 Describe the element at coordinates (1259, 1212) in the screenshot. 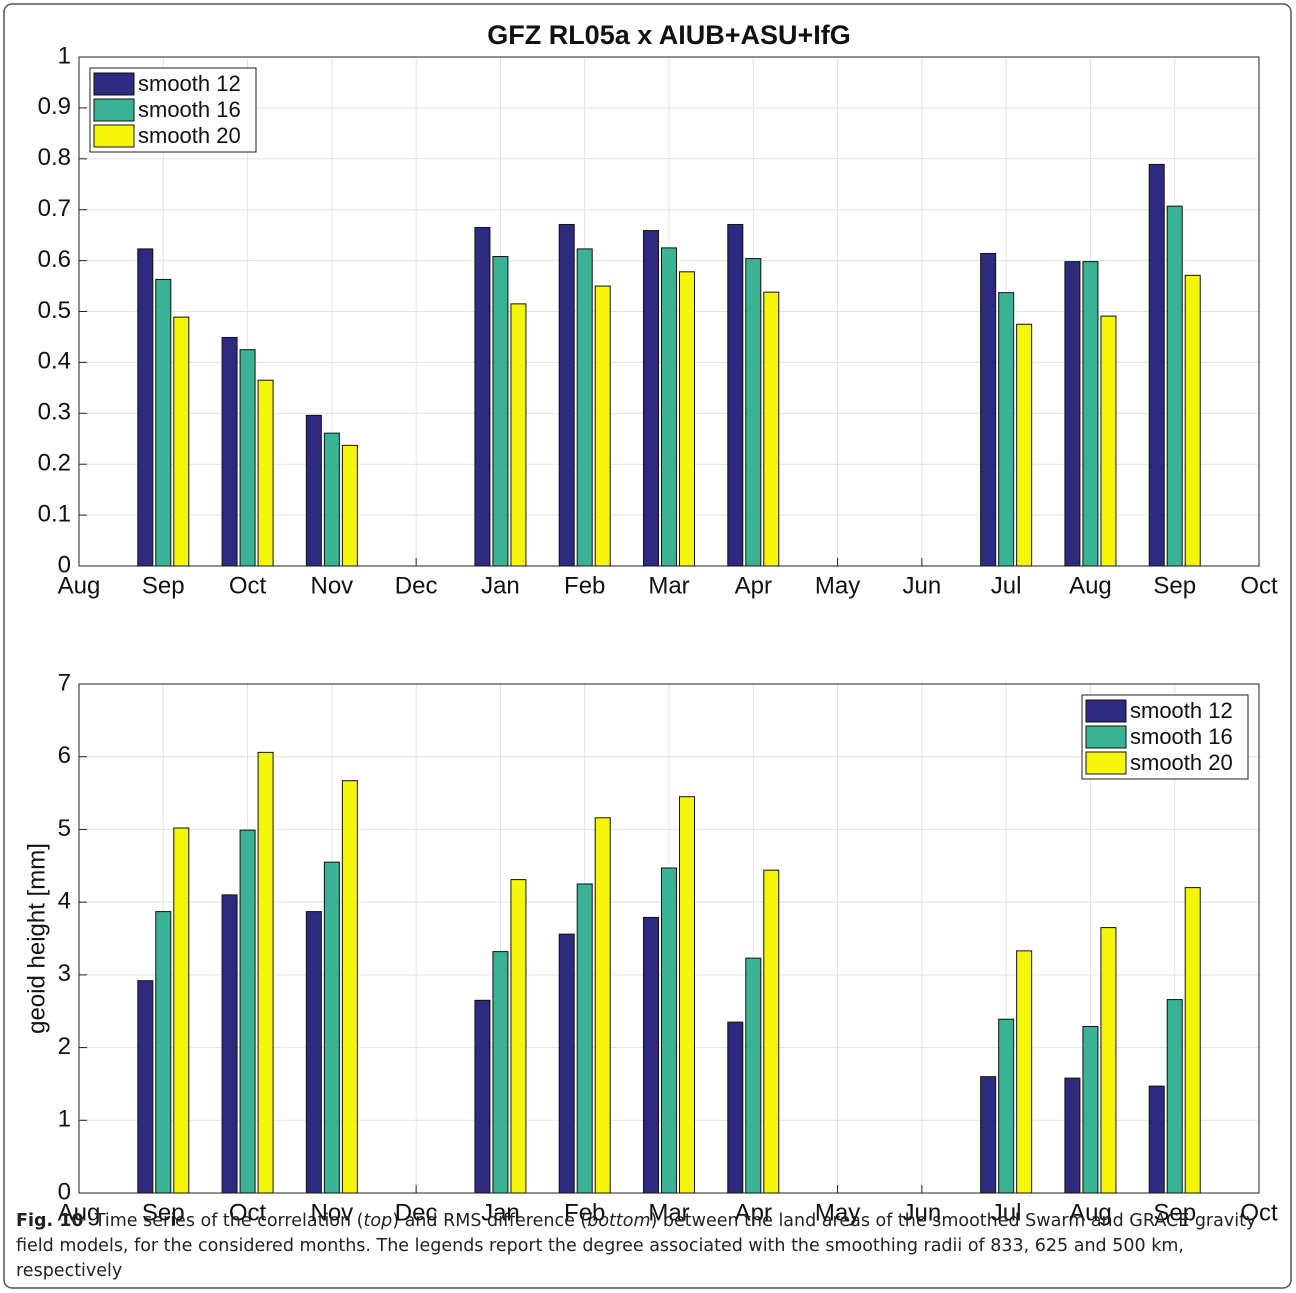

I see `x-tick-label: Oct` at that location.